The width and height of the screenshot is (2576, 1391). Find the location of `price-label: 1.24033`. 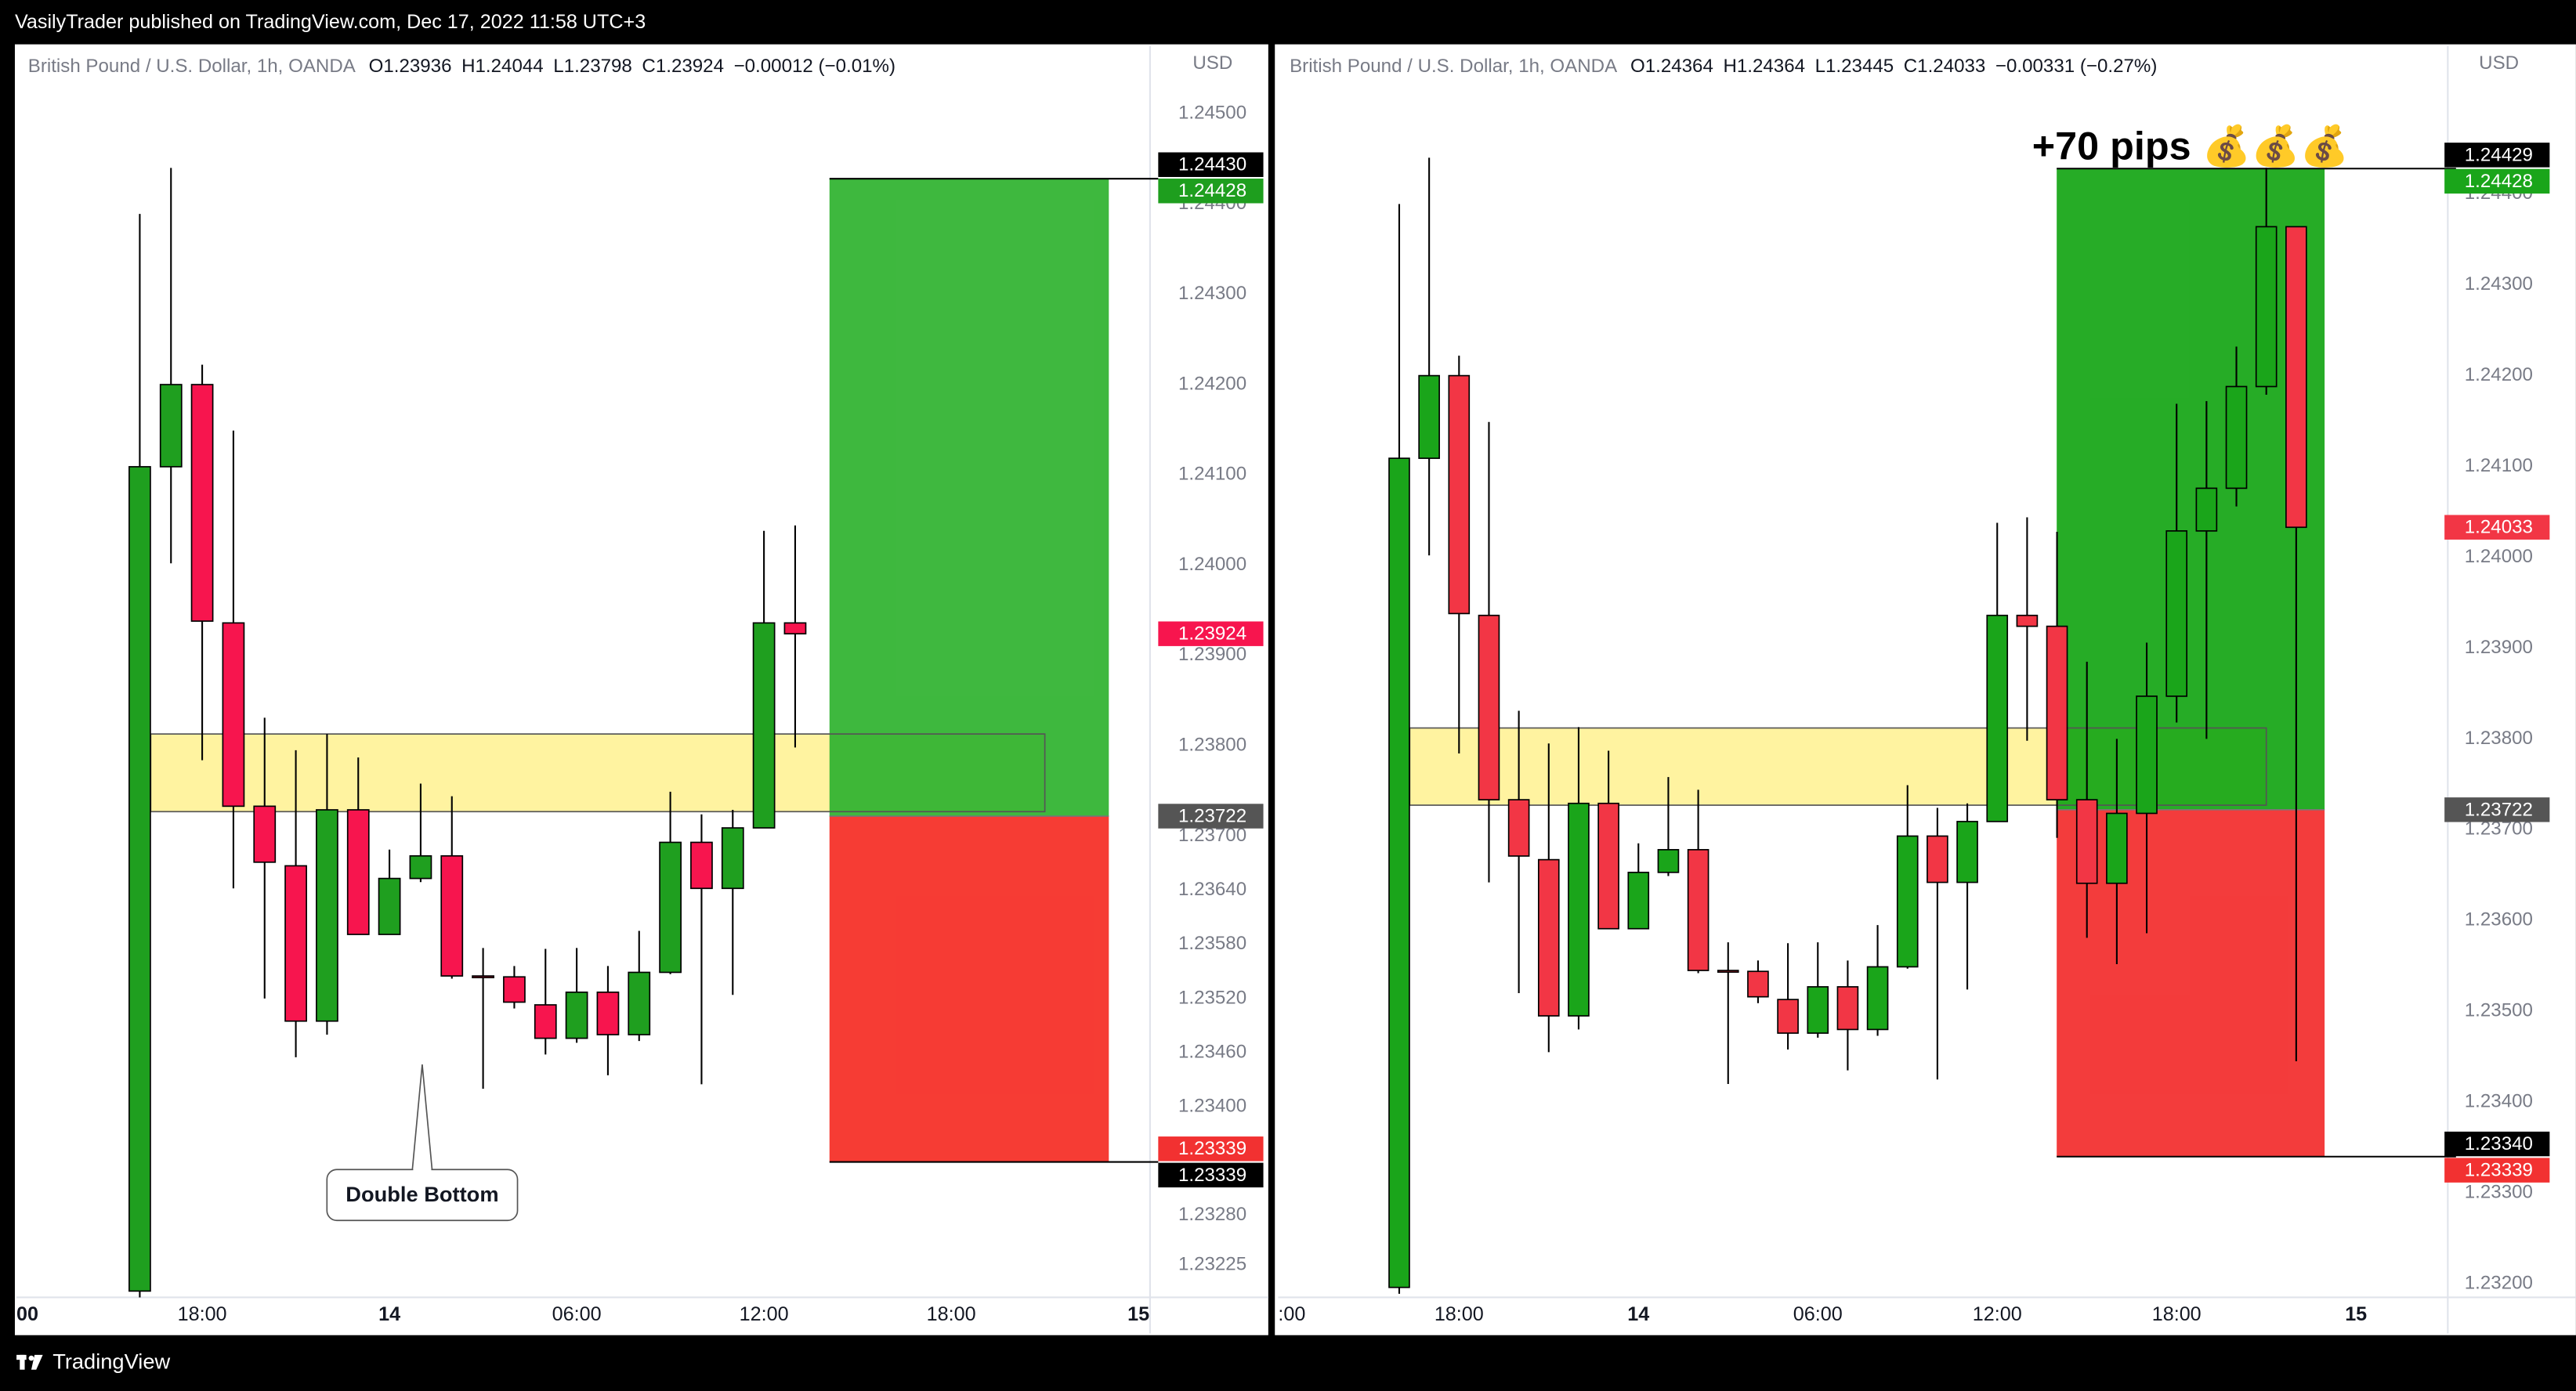

price-label: 1.24033 is located at coordinates (2499, 527).